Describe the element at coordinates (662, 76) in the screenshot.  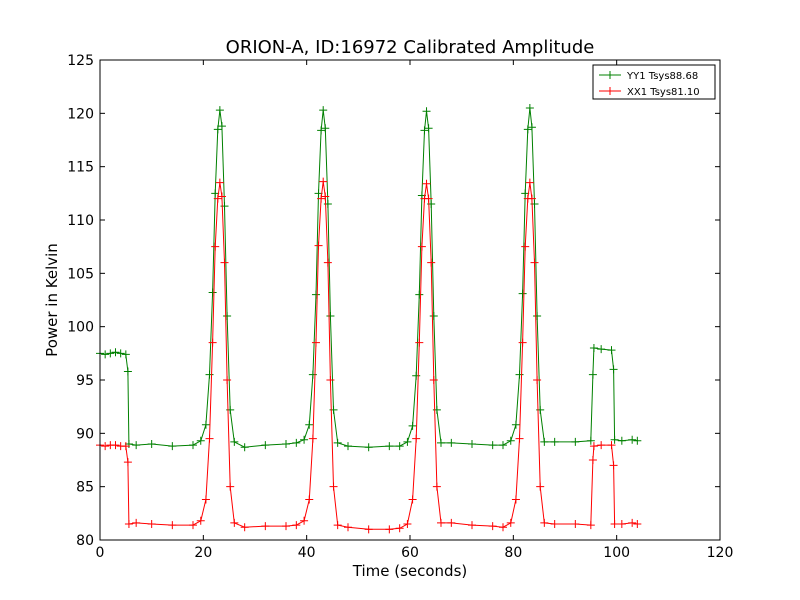
I see `legend-label: YY1 Tsys88.68` at that location.